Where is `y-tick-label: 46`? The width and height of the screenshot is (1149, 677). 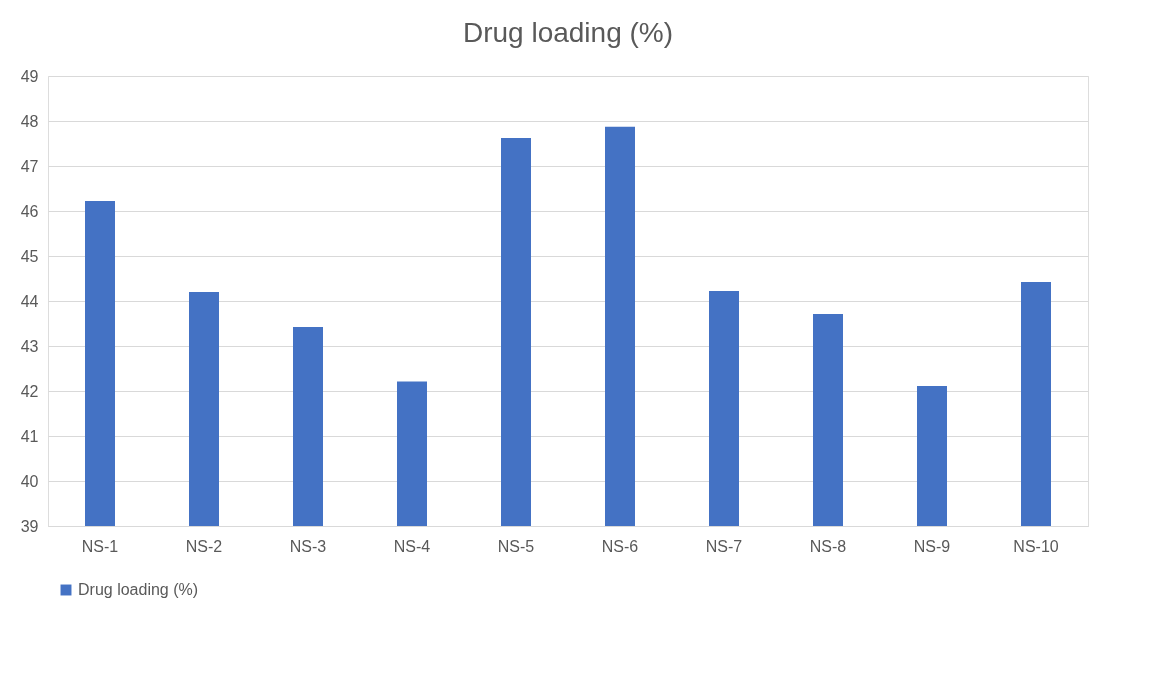
y-tick-label: 46 is located at coordinates (29, 211).